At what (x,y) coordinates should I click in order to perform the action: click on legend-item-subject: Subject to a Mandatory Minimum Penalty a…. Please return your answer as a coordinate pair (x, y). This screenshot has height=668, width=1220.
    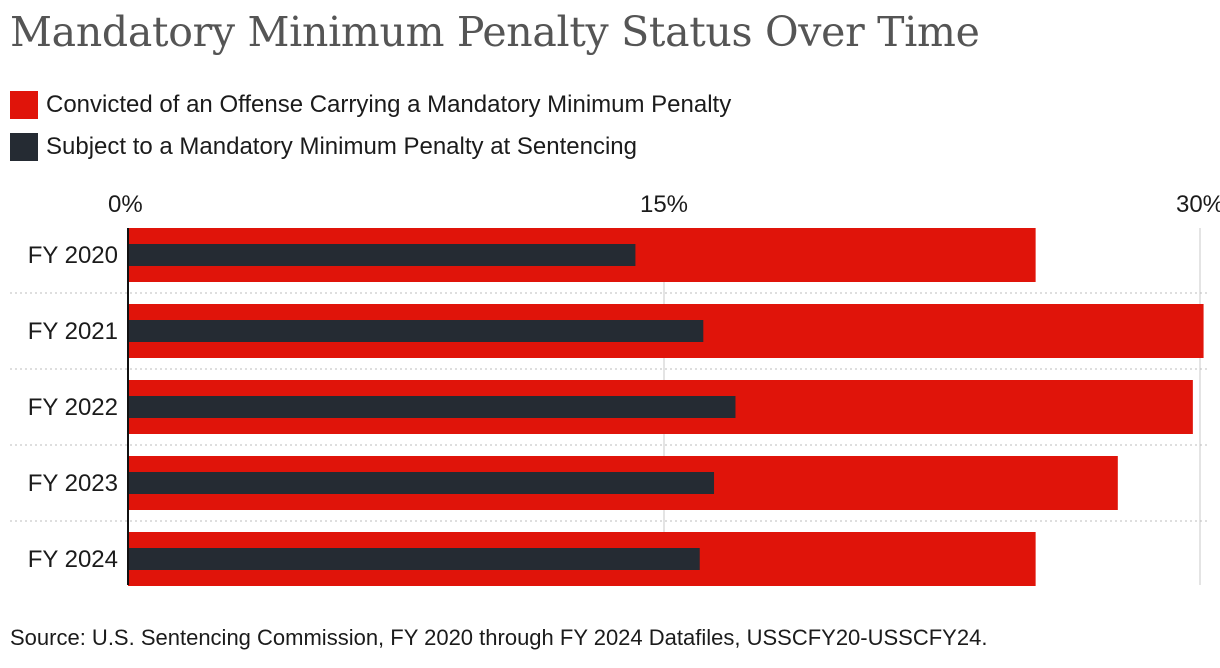
    Looking at the image, I should click on (370, 147).